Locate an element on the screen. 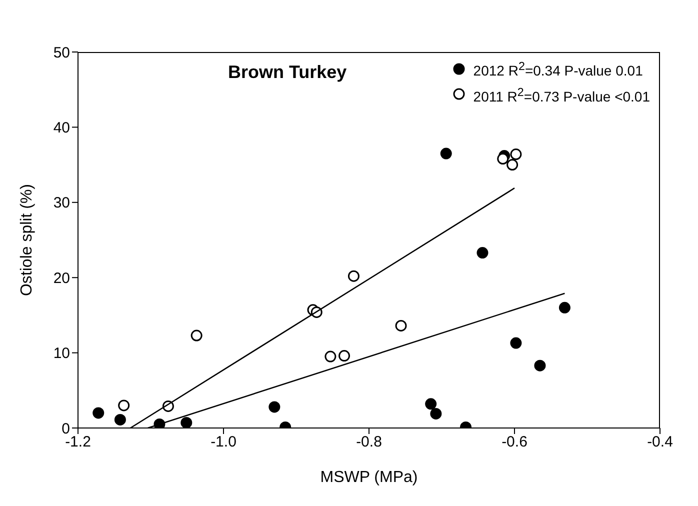  y-tick-label: 10 is located at coordinates (61, 353).